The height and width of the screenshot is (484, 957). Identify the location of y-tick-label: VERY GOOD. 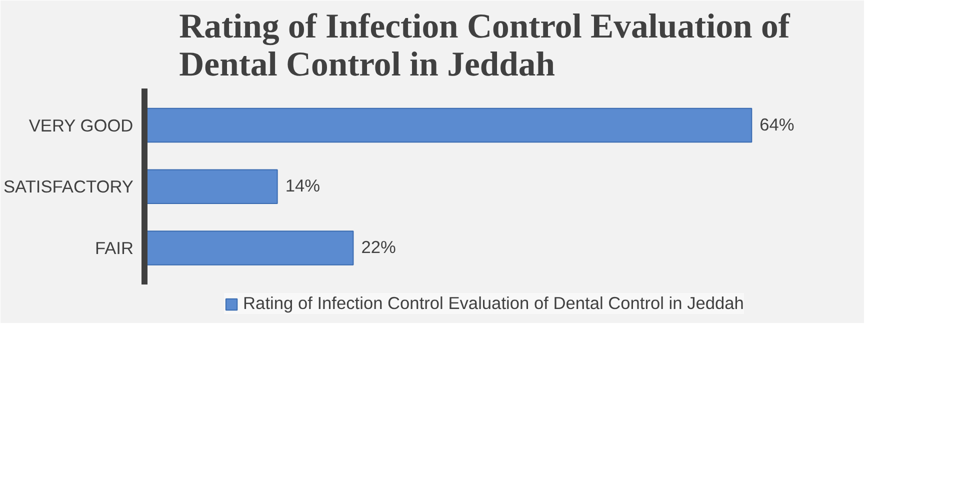
(81, 125).